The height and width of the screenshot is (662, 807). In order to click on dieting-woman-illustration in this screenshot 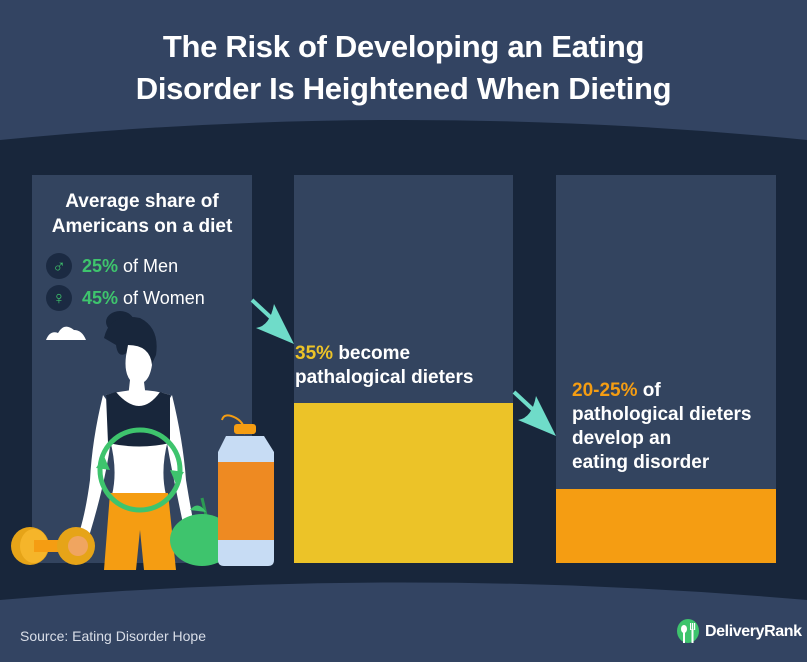, I will do `click(142, 440)`.